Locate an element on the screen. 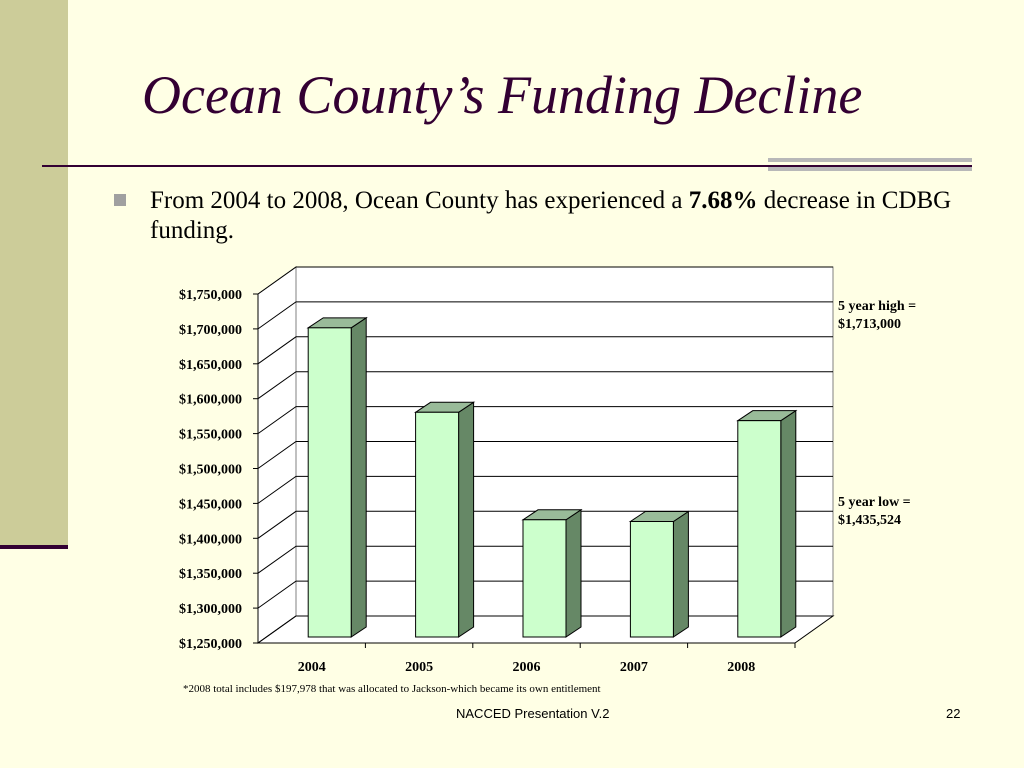  bullet-text-end: decrease in CDBG funding. is located at coordinates (551, 215).